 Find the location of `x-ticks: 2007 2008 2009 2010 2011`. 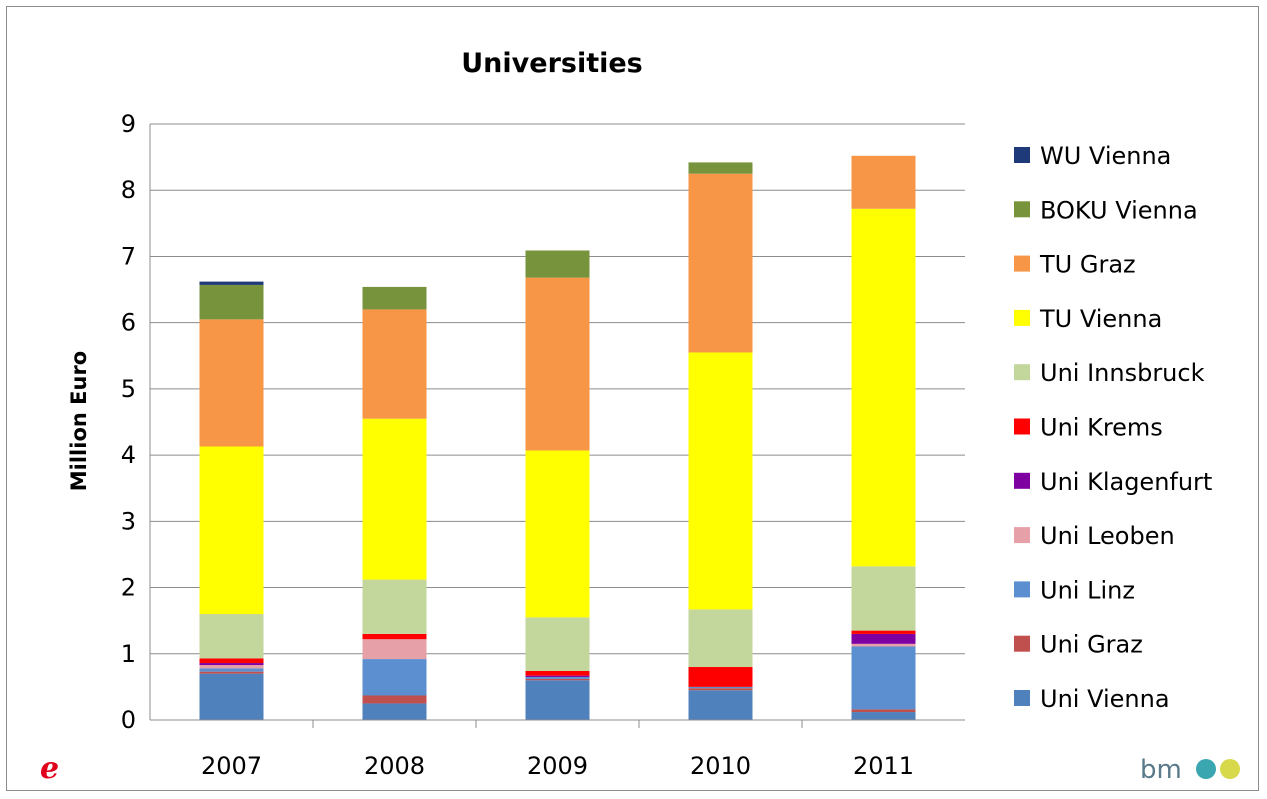

x-ticks: 2007 2008 2009 2010 2011 is located at coordinates (557, 766).